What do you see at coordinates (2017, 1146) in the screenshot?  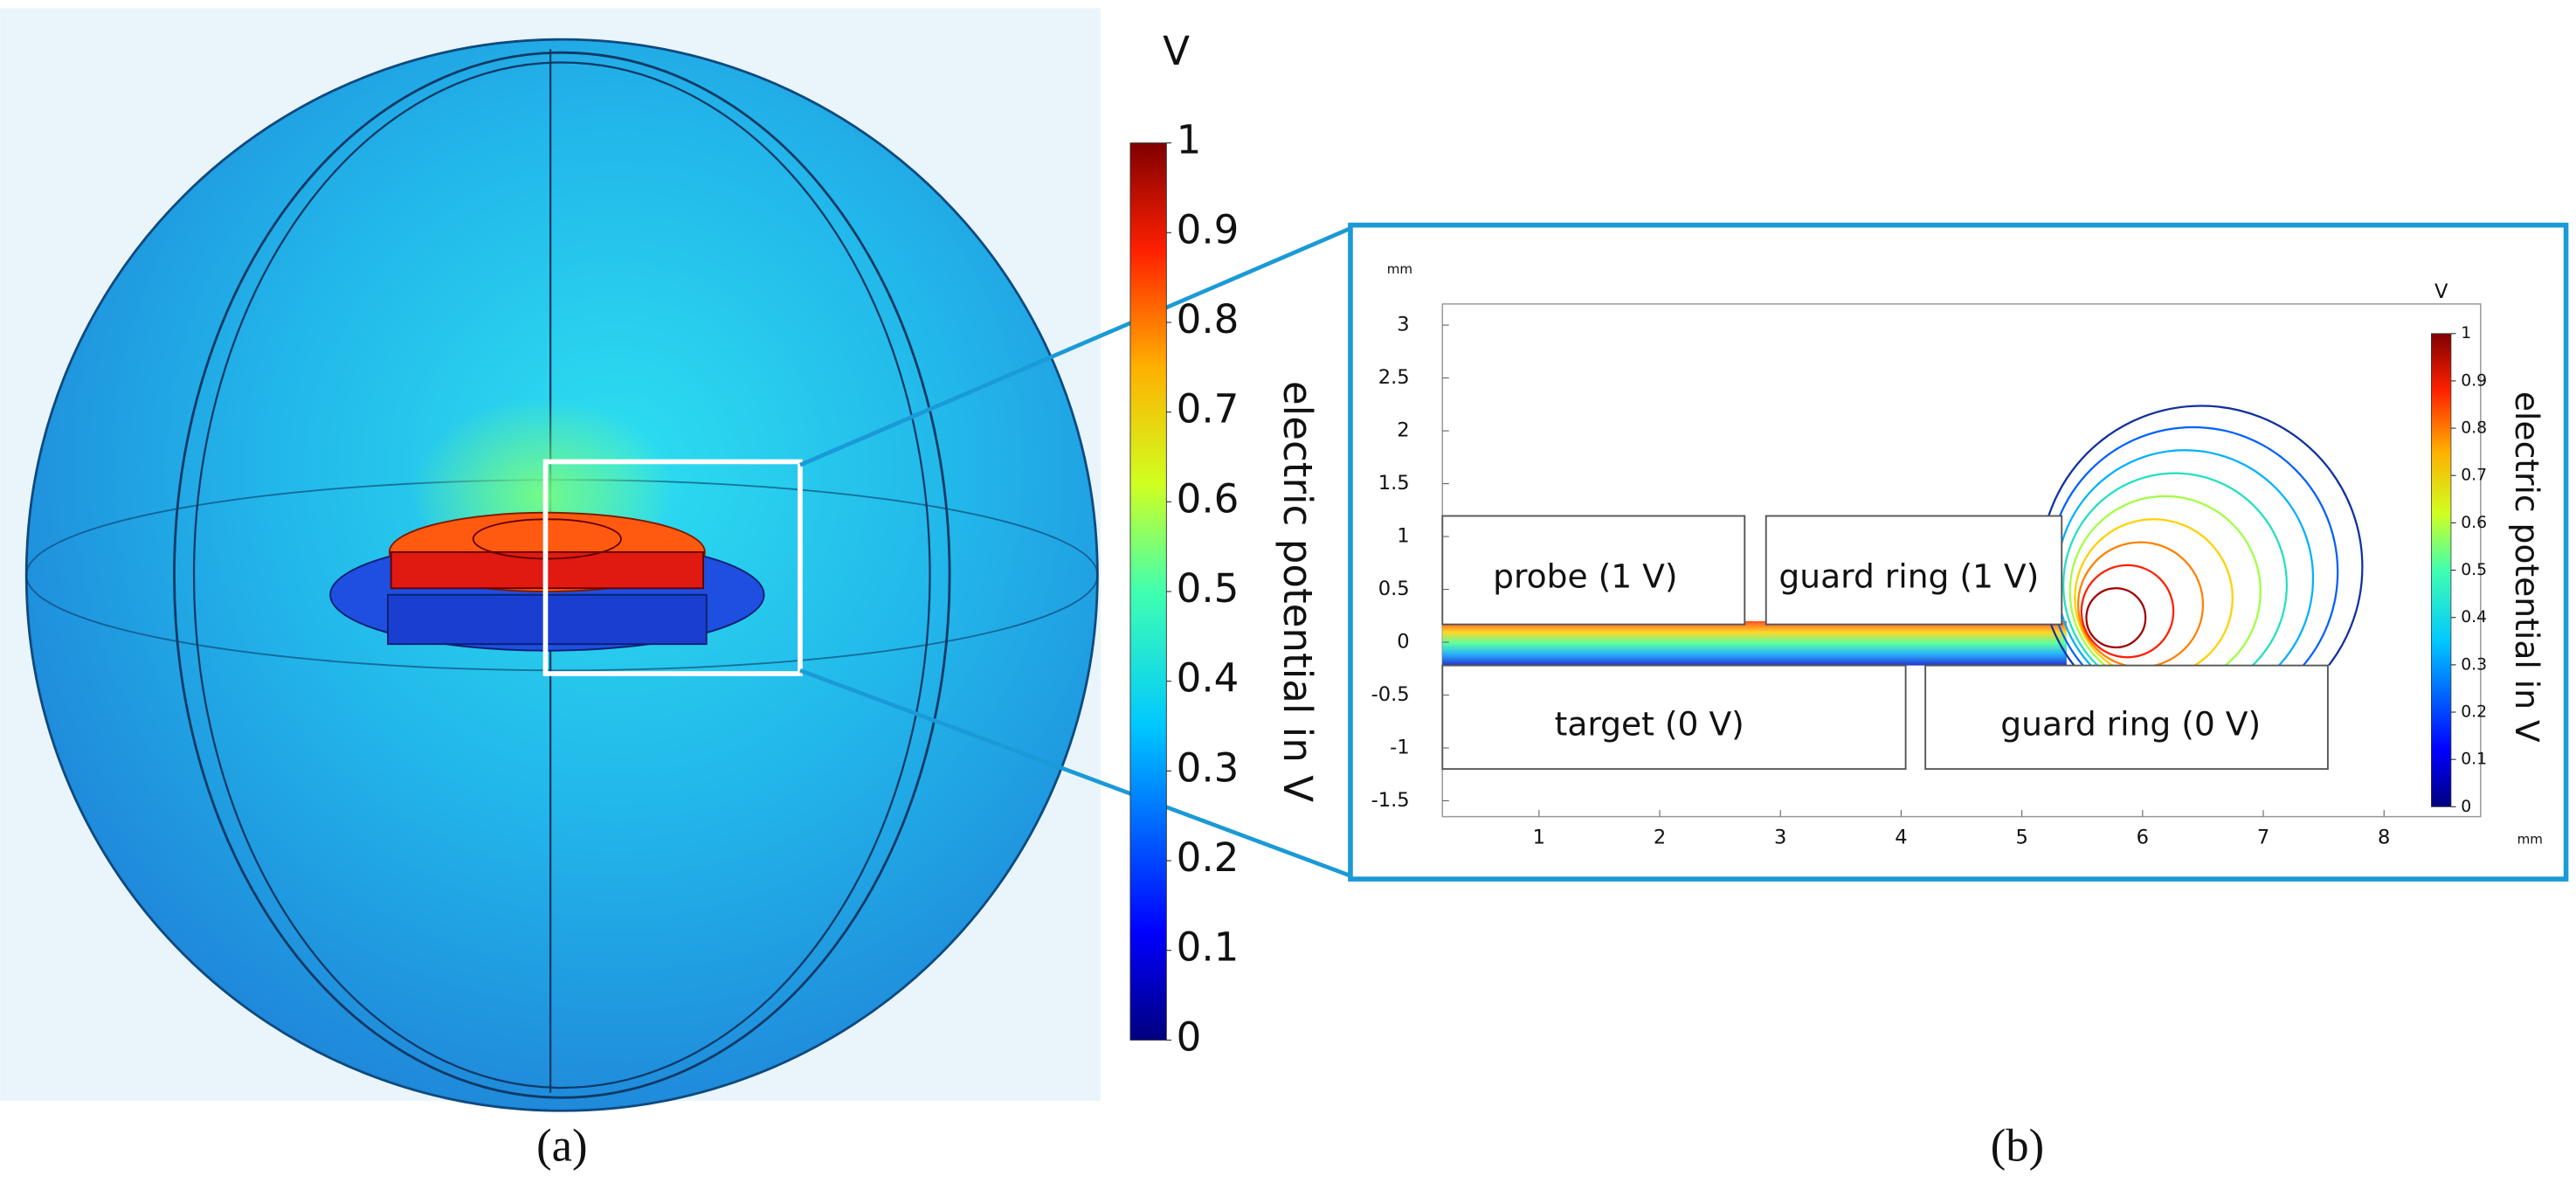 I see `panel-label: (b)` at bounding box center [2017, 1146].